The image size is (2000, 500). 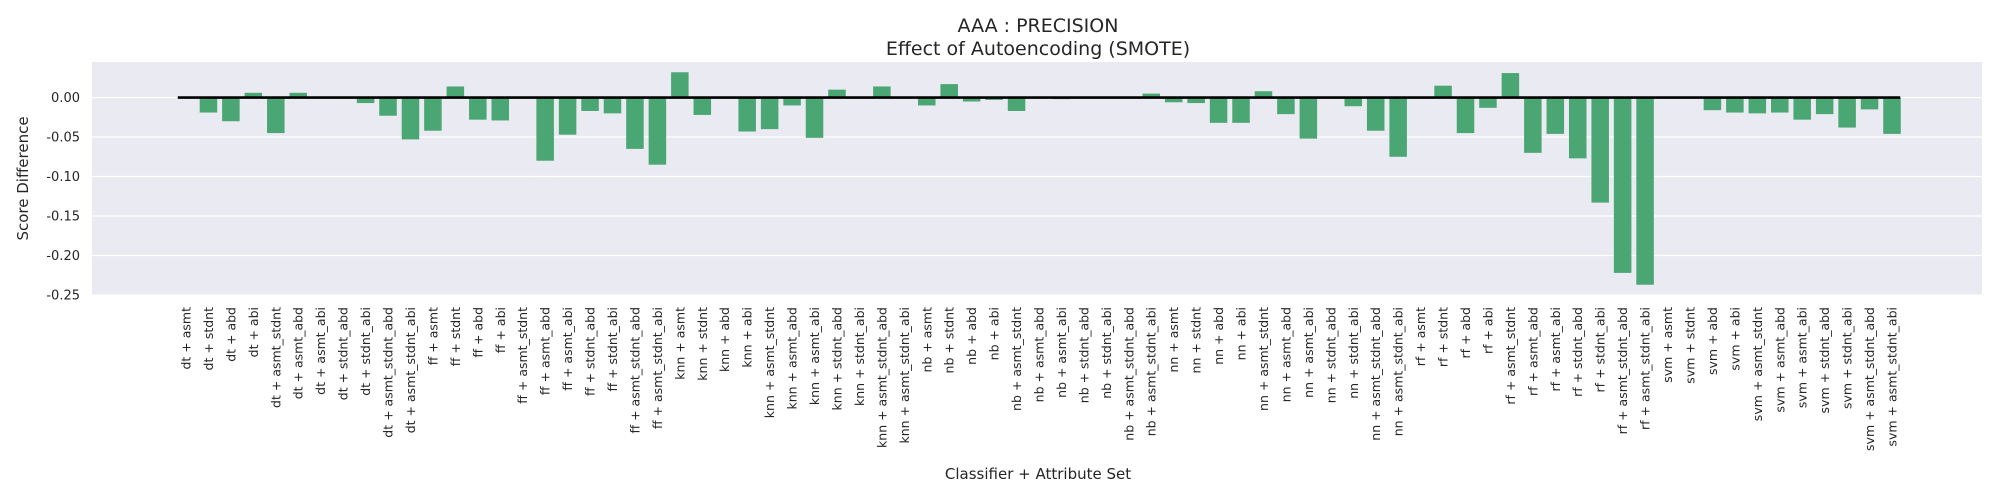 What do you see at coordinates (1039, 354) in the screenshot?
I see `x-tick-label: nb + asmt_abd` at bounding box center [1039, 354].